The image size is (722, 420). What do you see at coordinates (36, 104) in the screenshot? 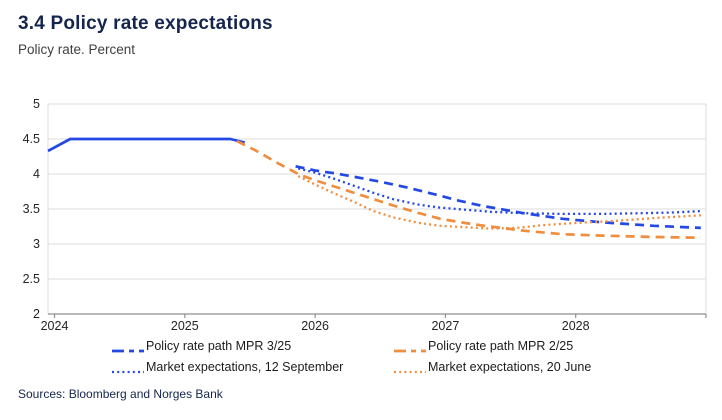
I see `y-tick-label: 5` at bounding box center [36, 104].